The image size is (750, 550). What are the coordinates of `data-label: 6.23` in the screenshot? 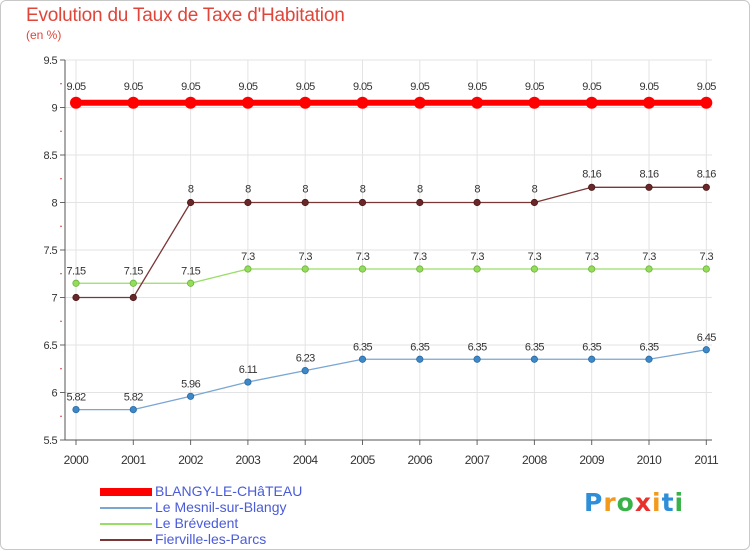 It's located at (305, 359).